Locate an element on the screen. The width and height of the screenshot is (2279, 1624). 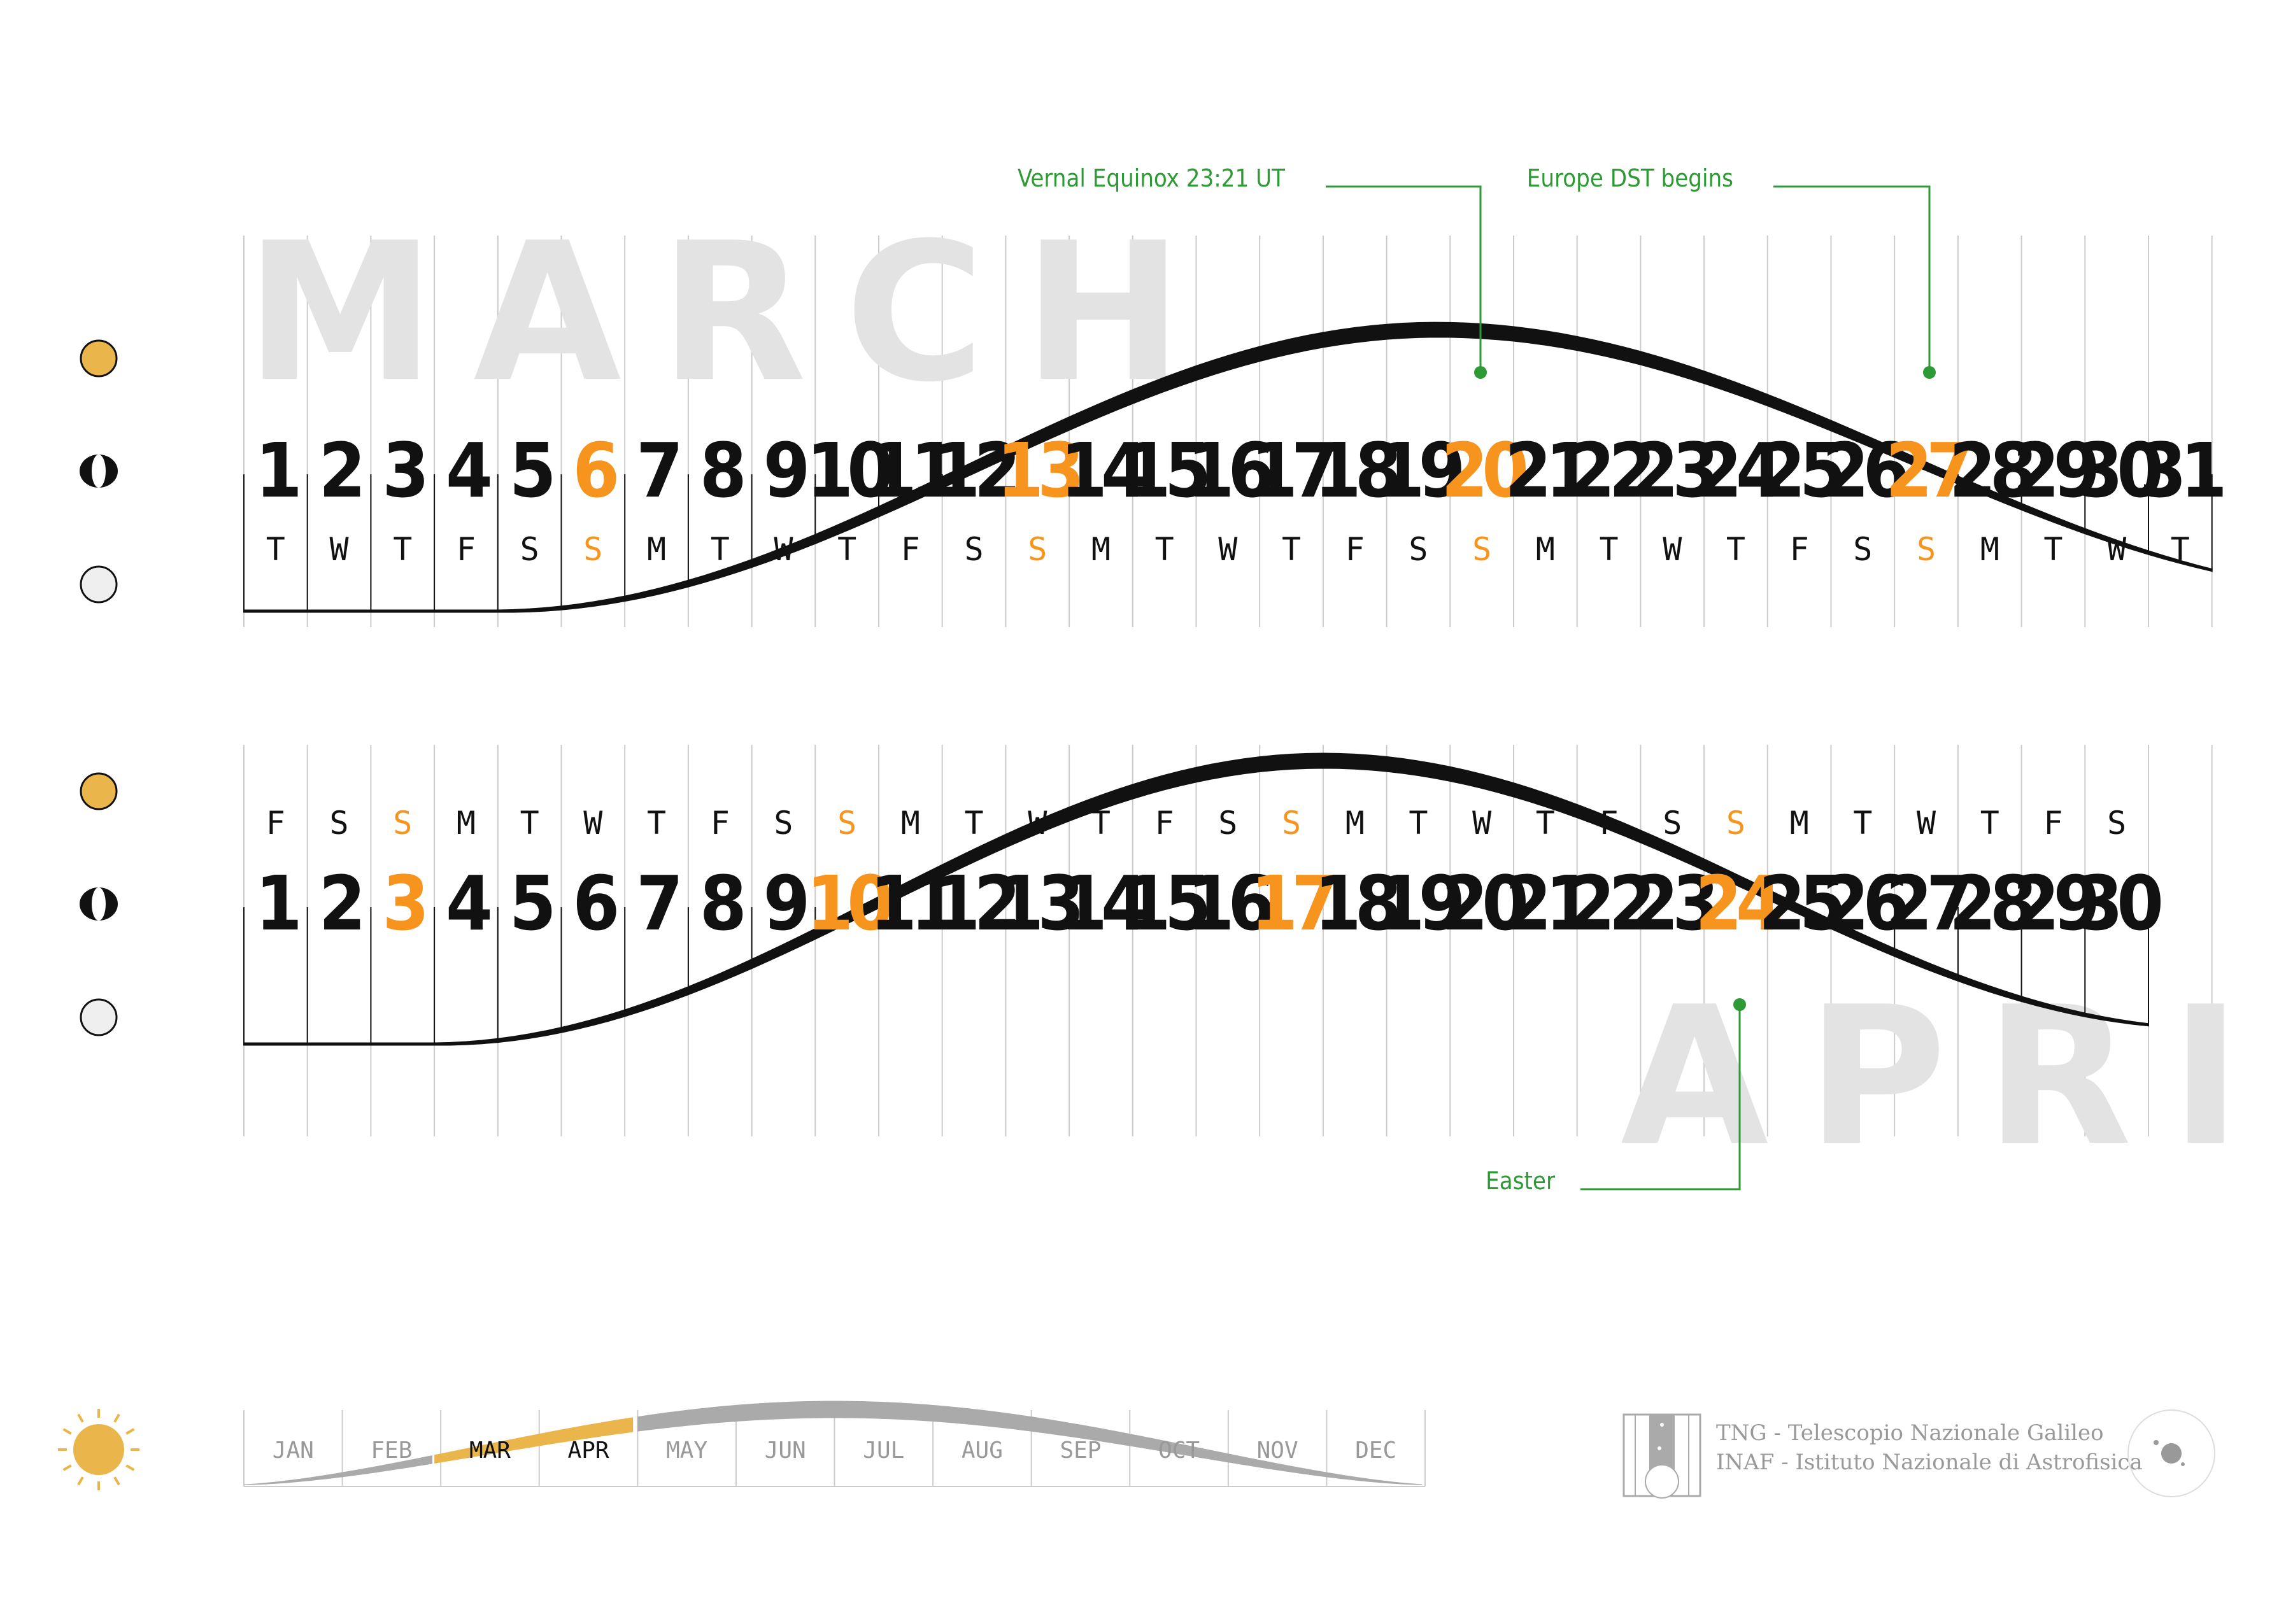
month-tab-sep: SEP is located at coordinates (1080, 1450).